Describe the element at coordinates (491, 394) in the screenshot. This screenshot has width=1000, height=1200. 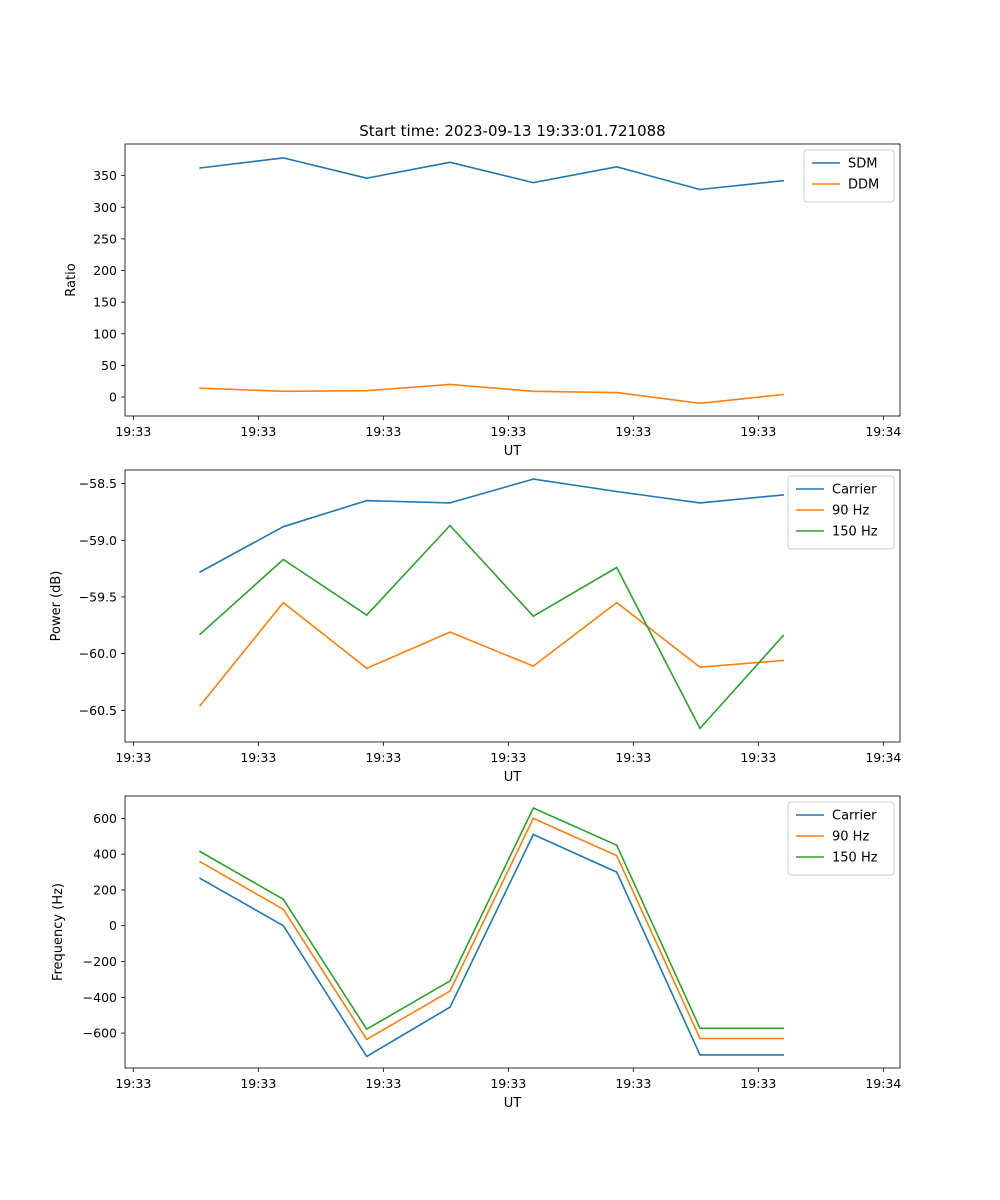
I see `series-line-ddm` at that location.